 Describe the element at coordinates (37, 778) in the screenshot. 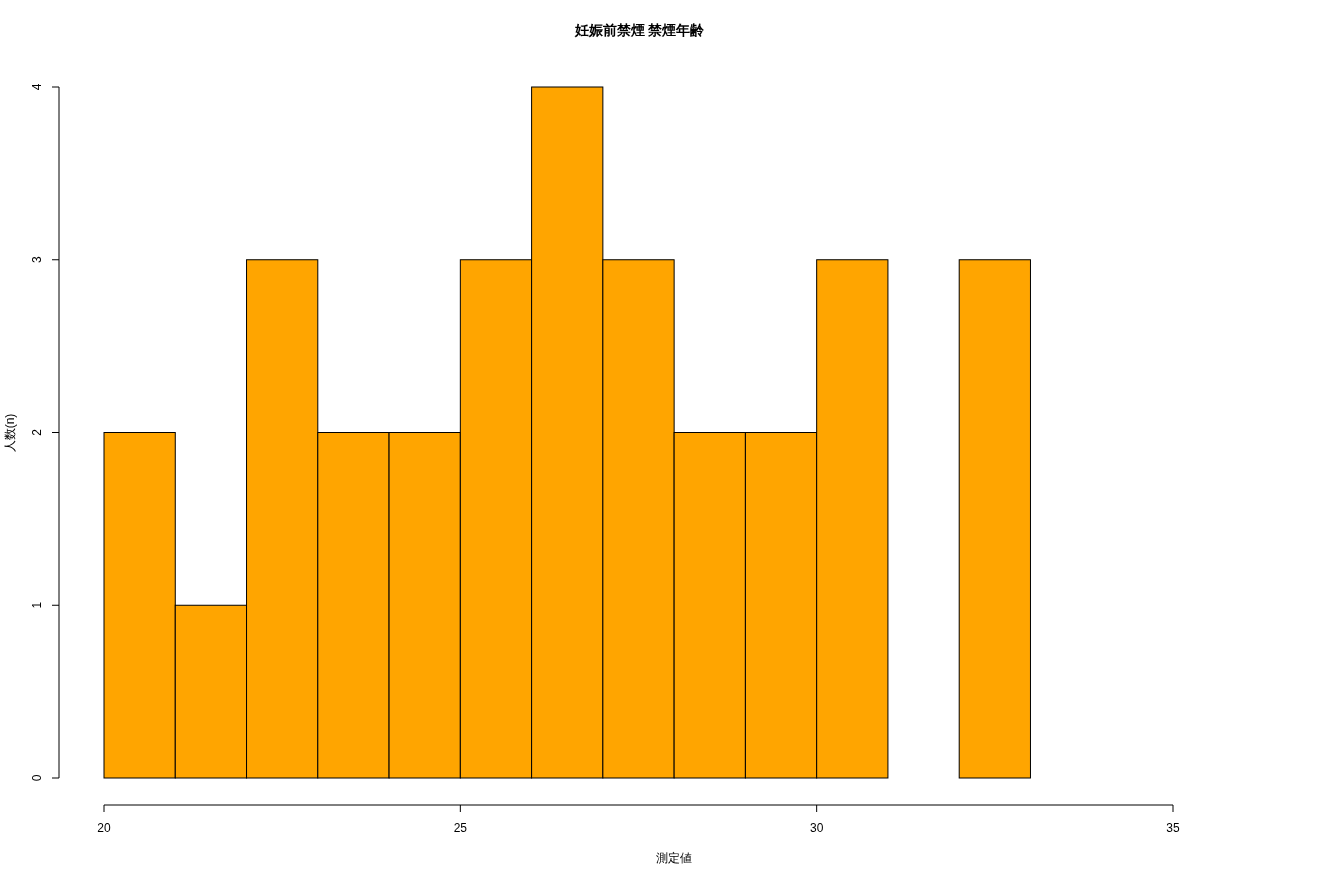

I see `y-tick-label: 0` at that location.